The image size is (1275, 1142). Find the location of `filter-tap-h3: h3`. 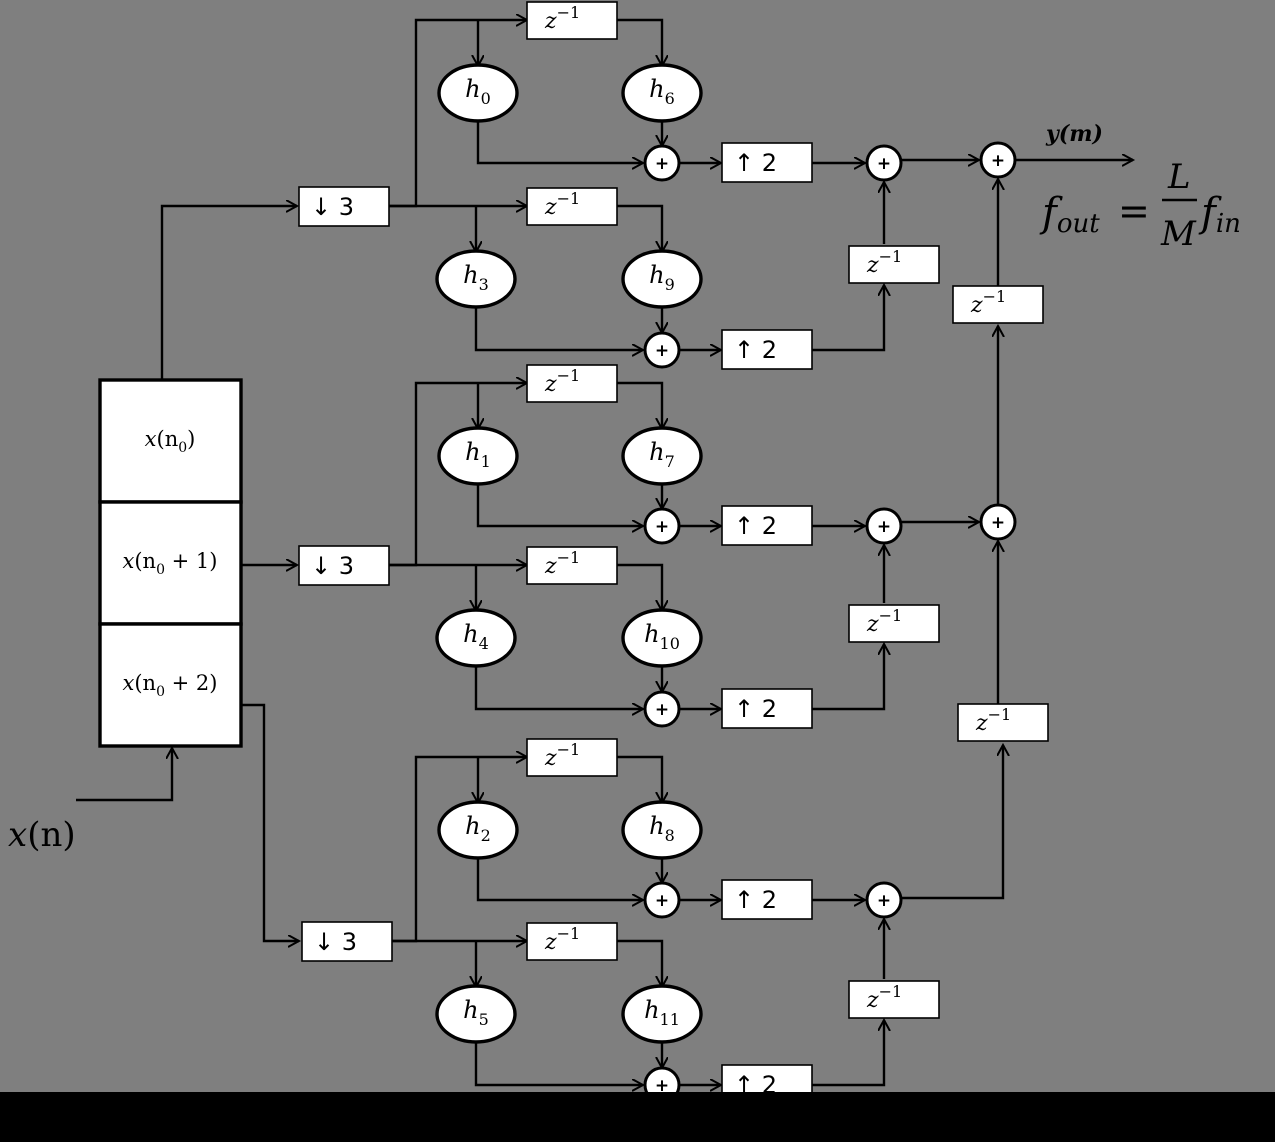

filter-tap-h3: h3 is located at coordinates (476, 279).